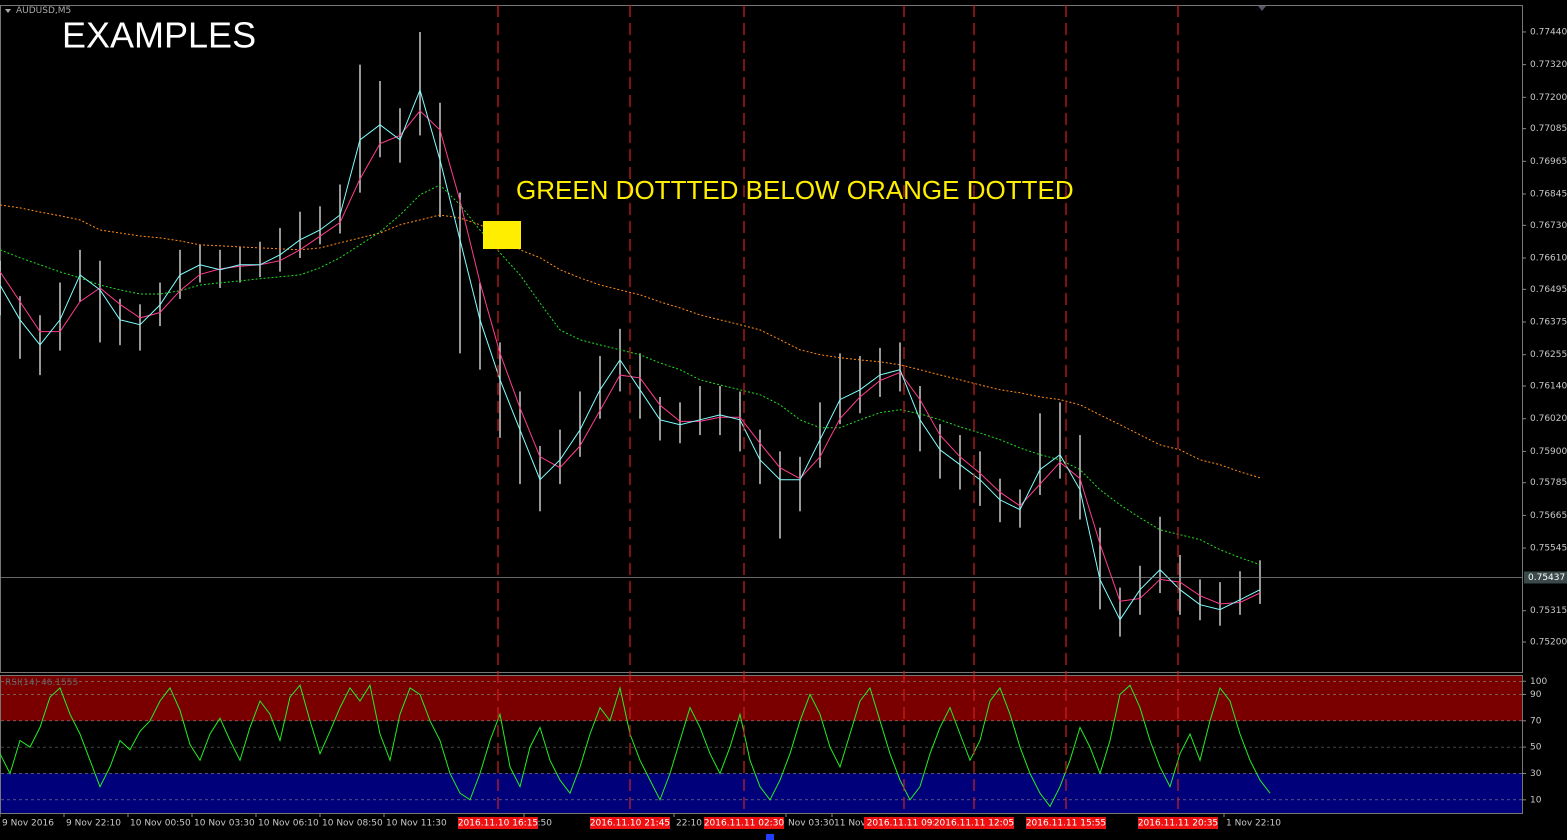 The height and width of the screenshot is (840, 1567). What do you see at coordinates (43, 11) in the screenshot?
I see `symbol-label: AUDUSD,M5` at bounding box center [43, 11].